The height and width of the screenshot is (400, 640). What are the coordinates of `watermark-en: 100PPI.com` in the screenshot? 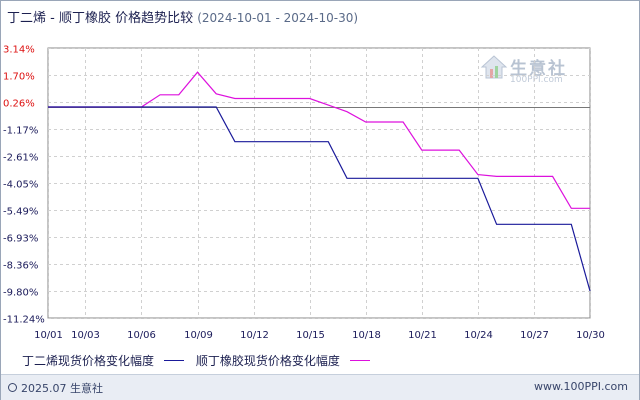 It's located at (536, 80).